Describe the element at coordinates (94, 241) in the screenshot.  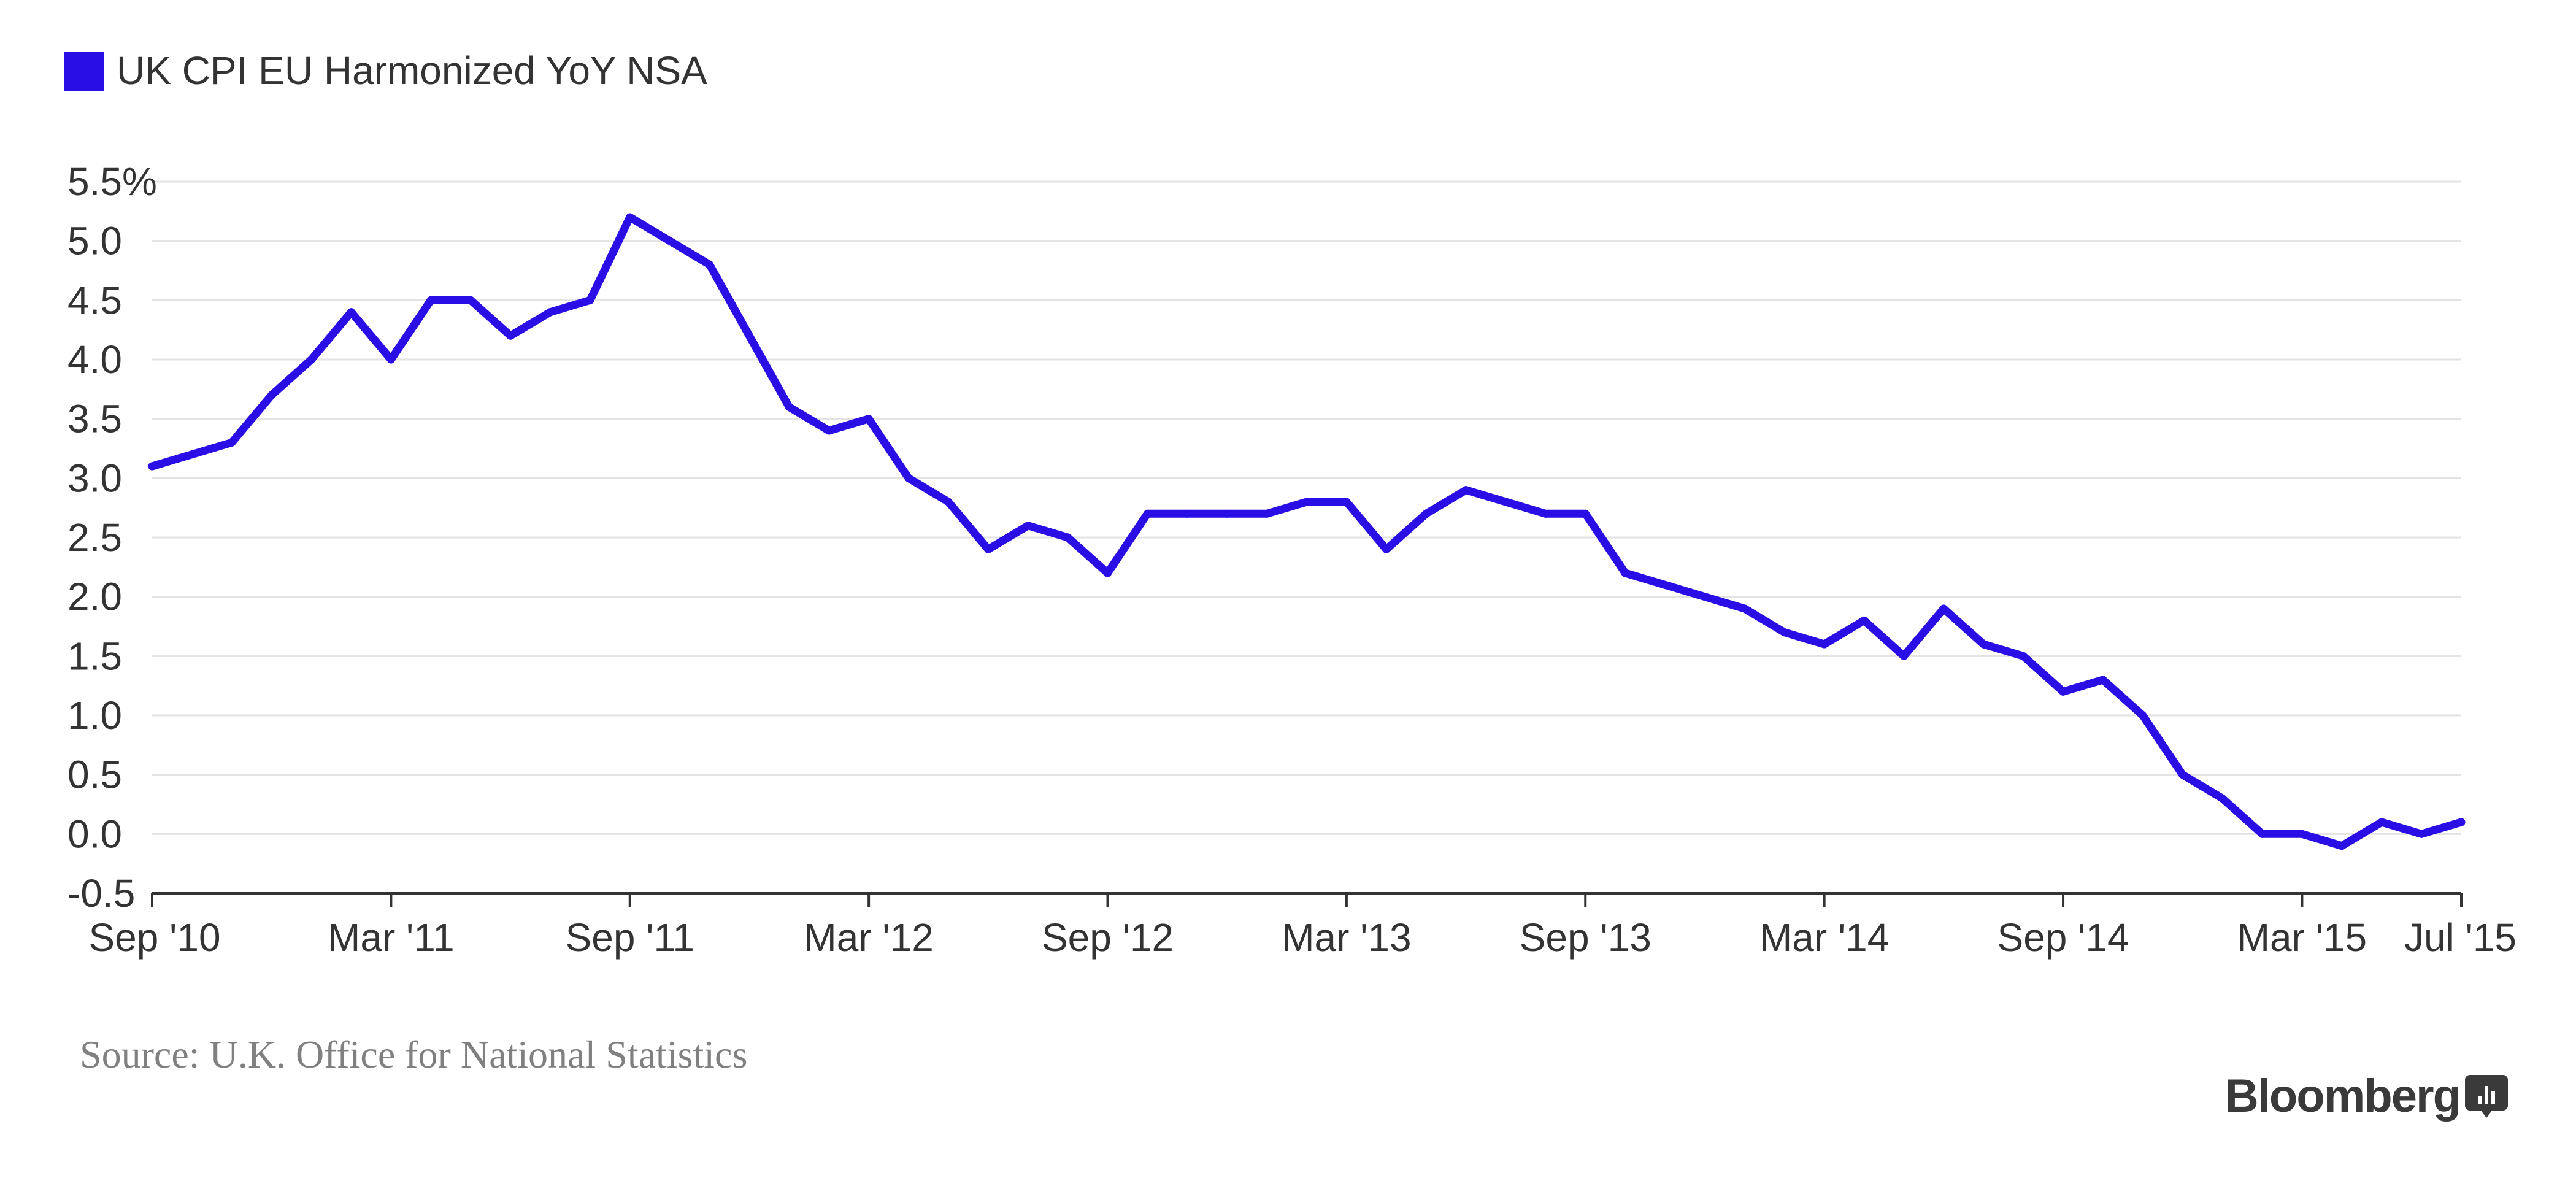
I see `y-tick-label: 5.0` at that location.